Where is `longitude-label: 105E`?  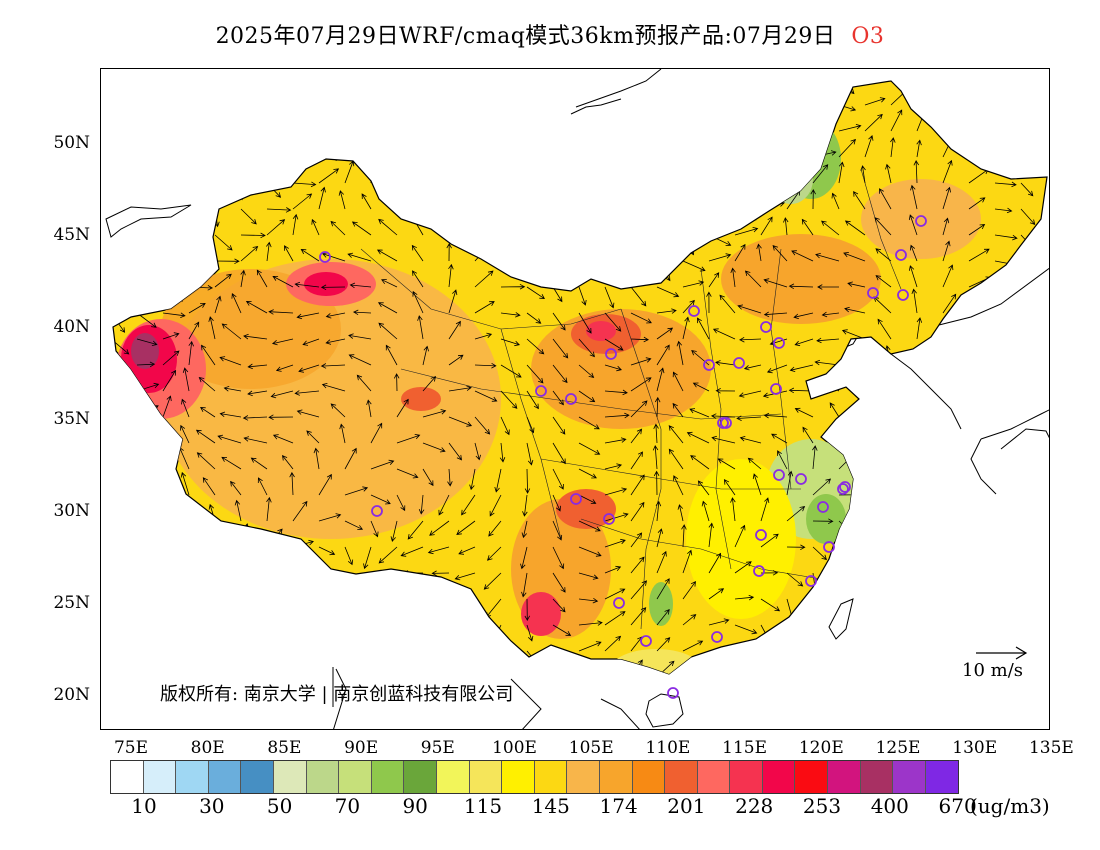
longitude-label: 105E is located at coordinates (591, 748).